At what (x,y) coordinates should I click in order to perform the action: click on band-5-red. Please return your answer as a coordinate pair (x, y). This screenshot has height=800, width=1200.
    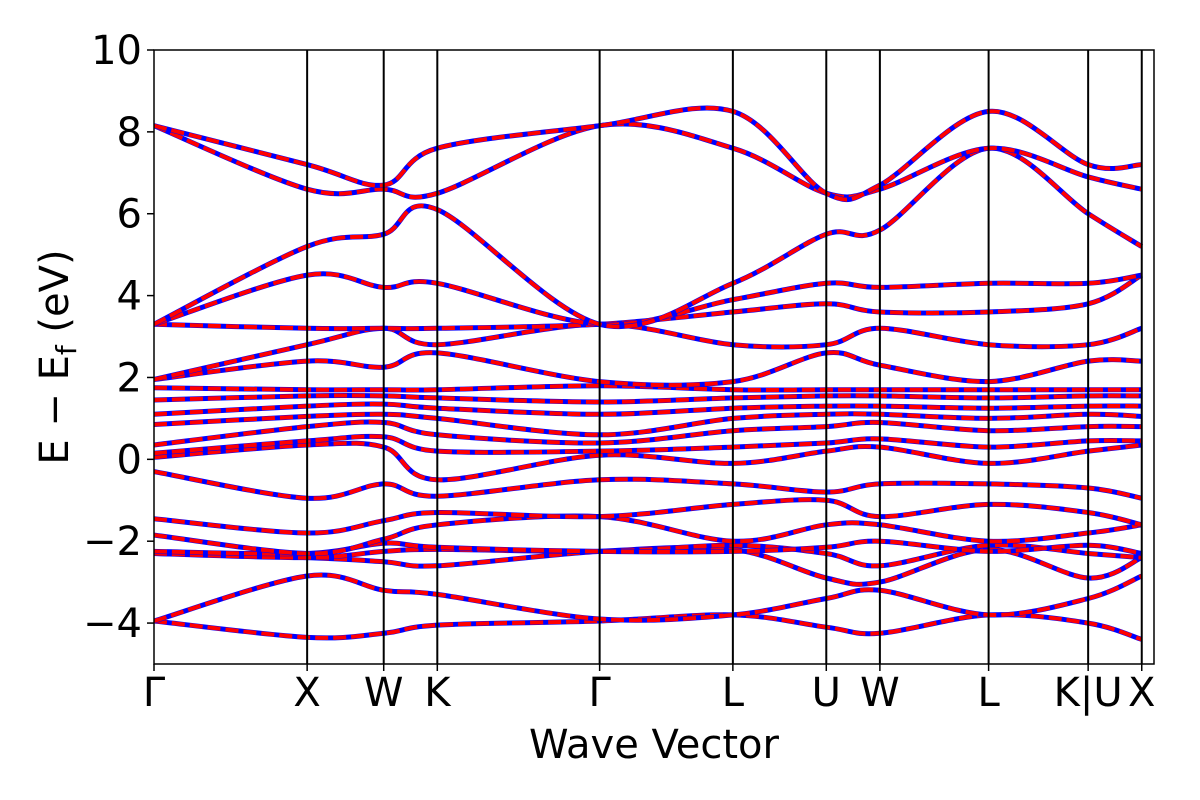
    Looking at the image, I should click on (648, 535).